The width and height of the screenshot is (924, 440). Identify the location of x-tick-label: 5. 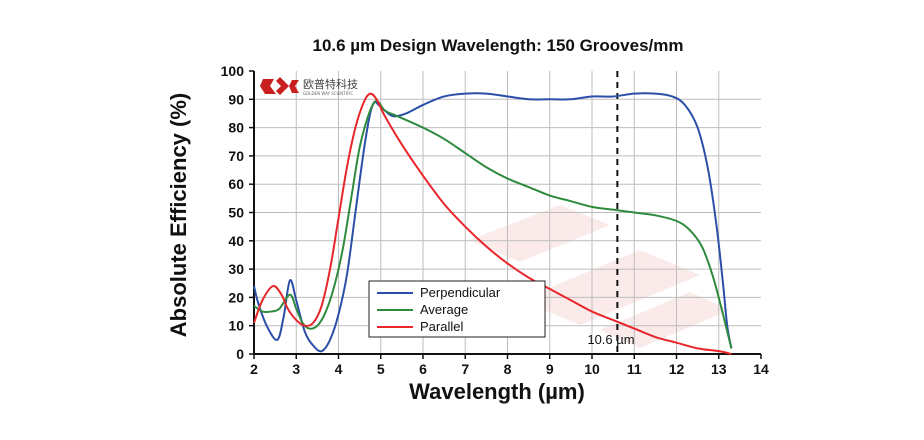
(381, 369).